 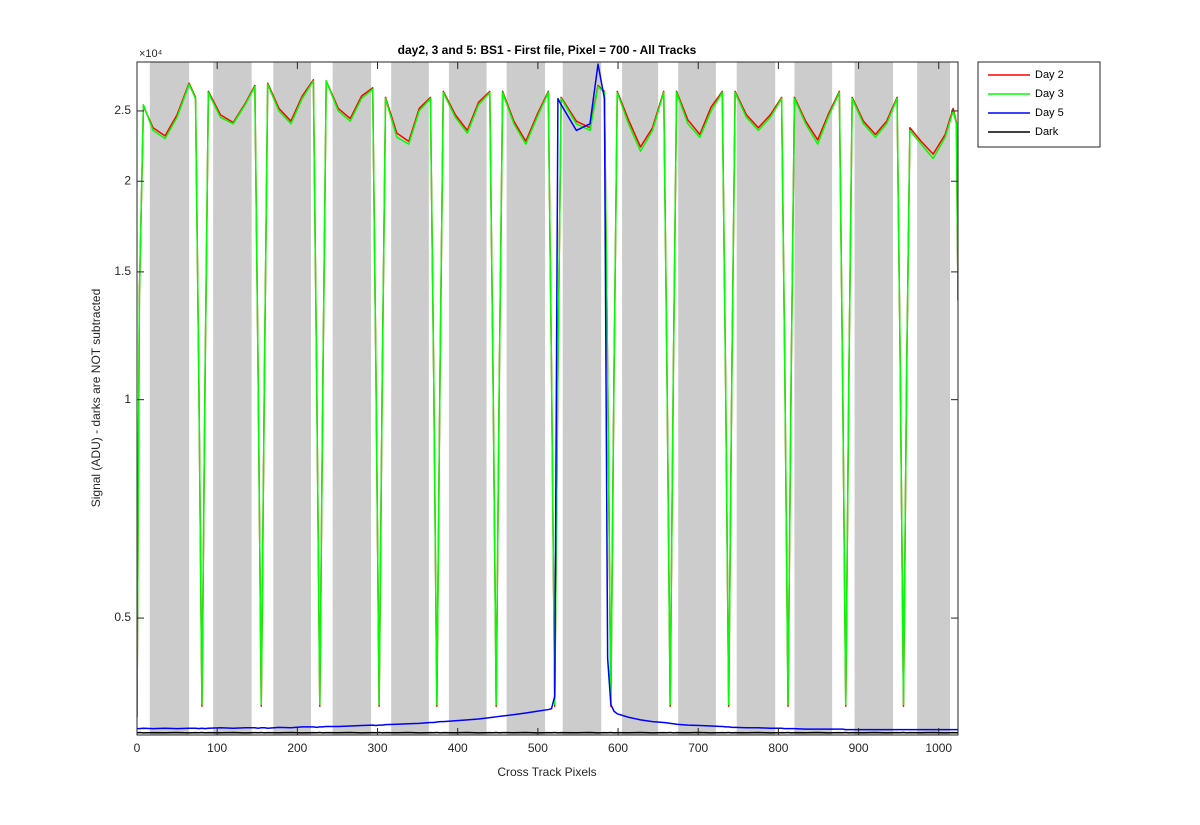 What do you see at coordinates (297, 748) in the screenshot?
I see `x-tick-label: 200` at bounding box center [297, 748].